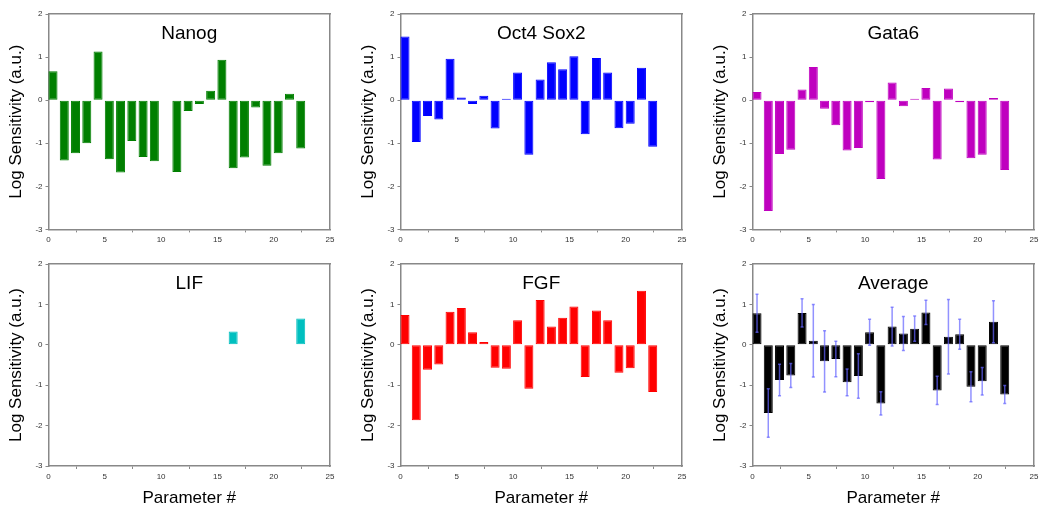 Image resolution: width=1056 pixels, height=523 pixels. I want to click on chart-title: Gata6, so click(893, 32).